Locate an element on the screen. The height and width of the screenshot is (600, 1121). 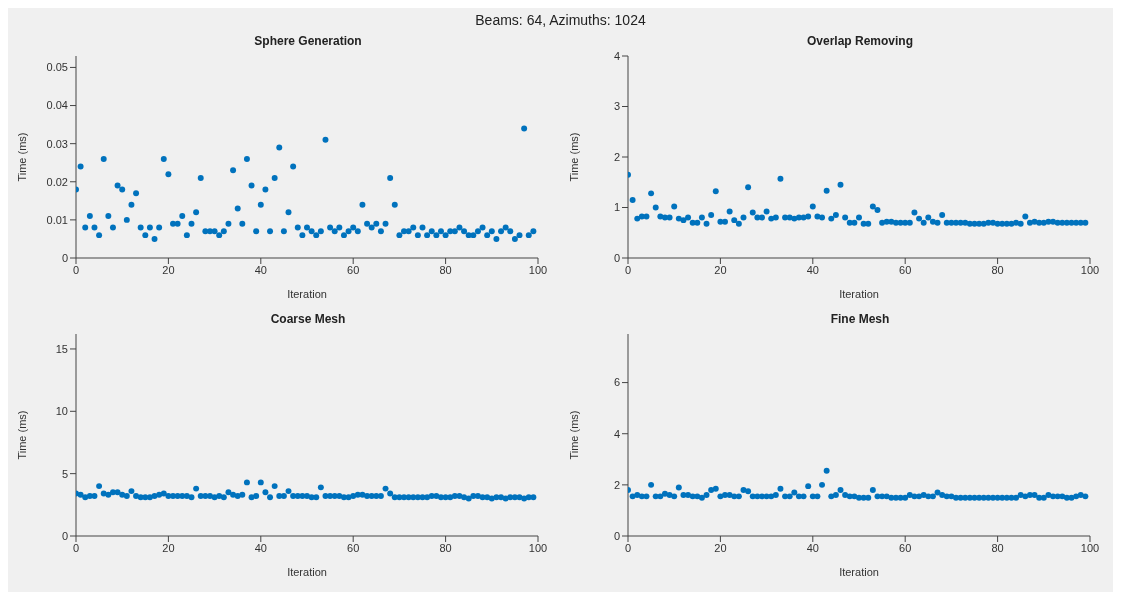
y-tick-label: 0.04 is located at coordinates (57, 105).